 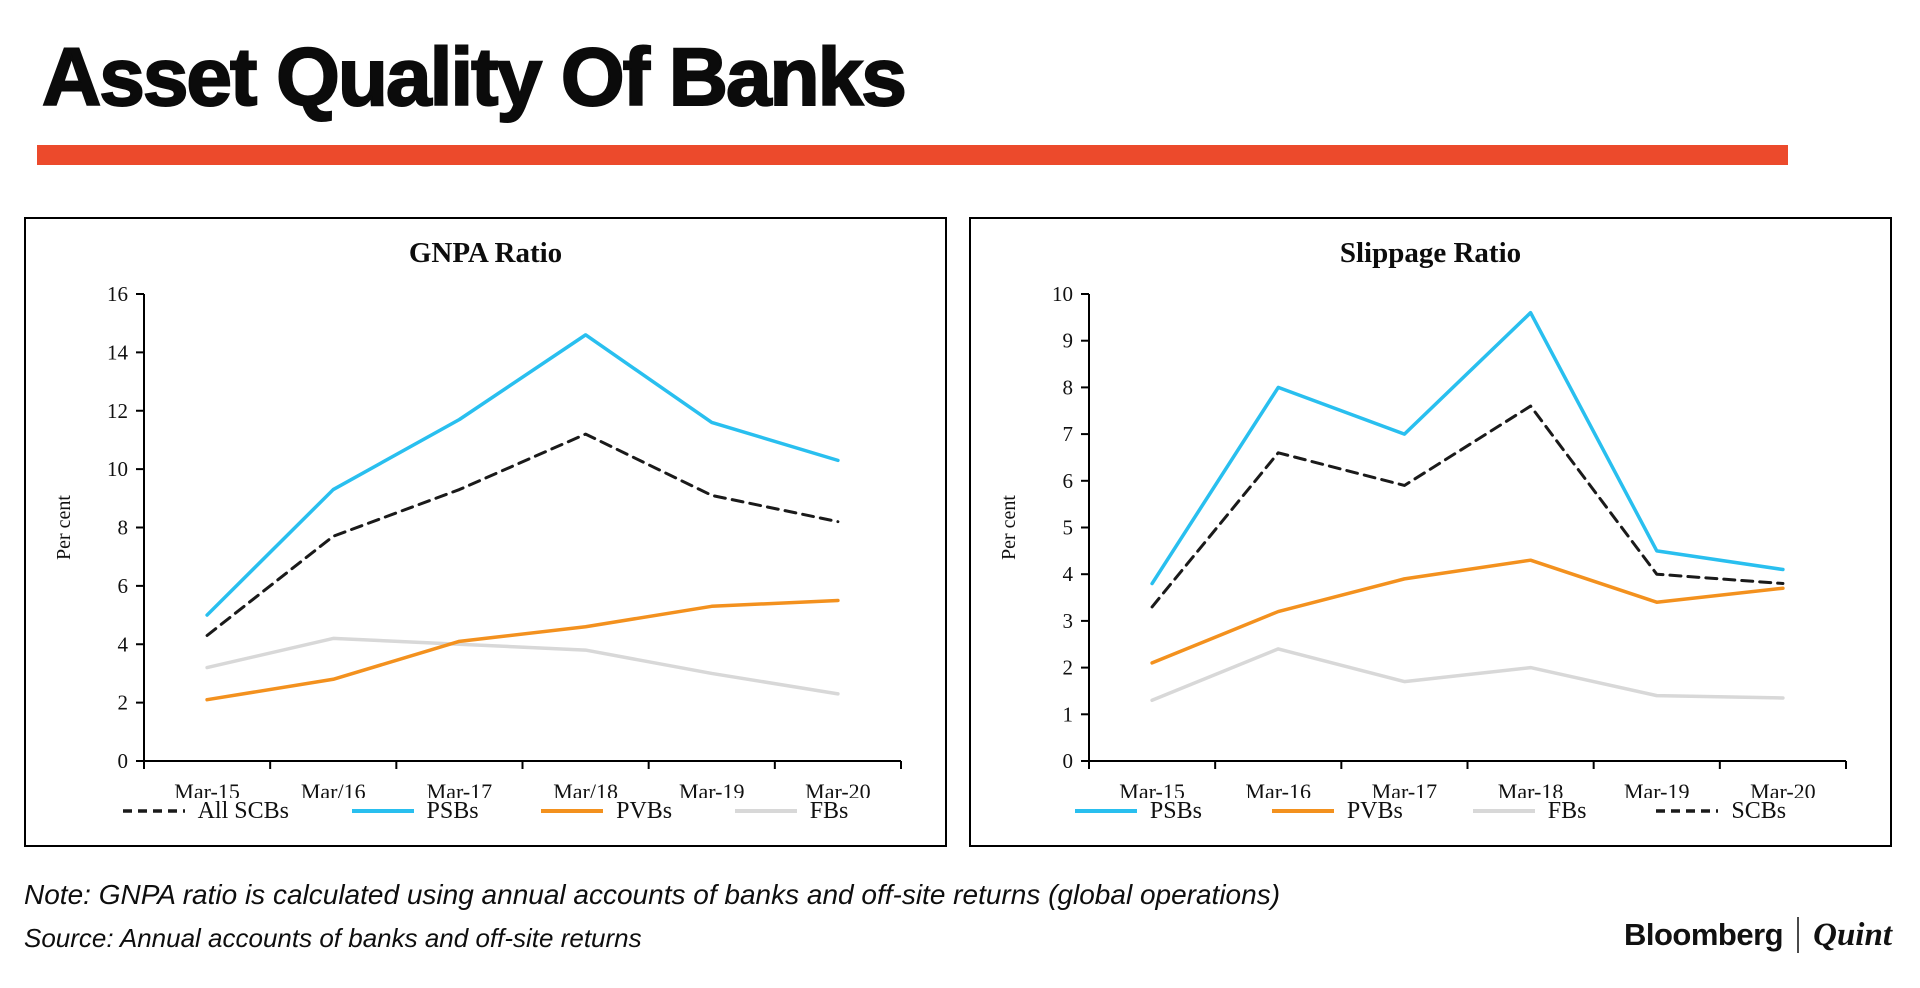 I want to click on gnpa-ratio-legend: All SCBs PSBs PVBs FBs, so click(x=485, y=821).